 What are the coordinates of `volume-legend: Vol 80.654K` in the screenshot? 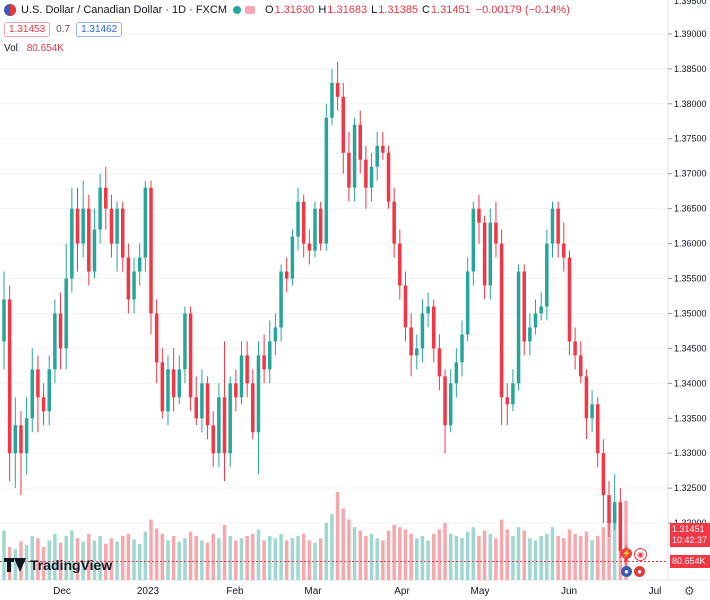 It's located at (34, 48).